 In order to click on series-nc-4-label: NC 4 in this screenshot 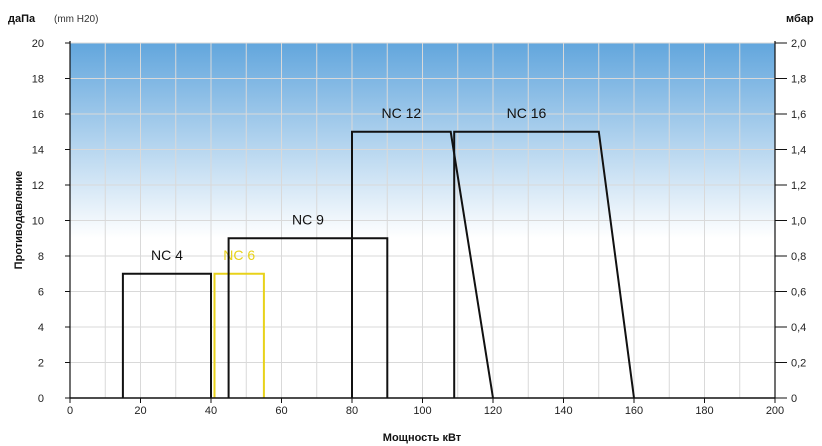, I will do `click(167, 255)`.